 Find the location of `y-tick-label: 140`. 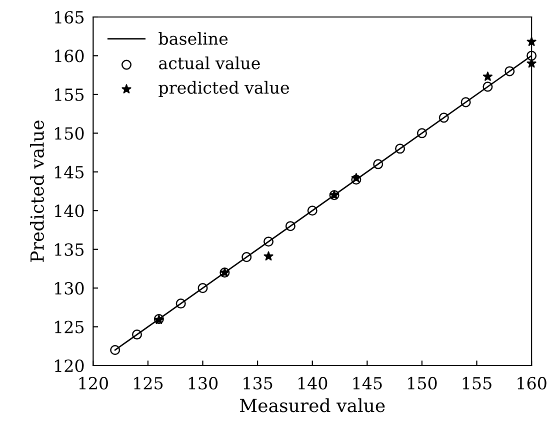

y-tick-label: 140 is located at coordinates (69, 211).